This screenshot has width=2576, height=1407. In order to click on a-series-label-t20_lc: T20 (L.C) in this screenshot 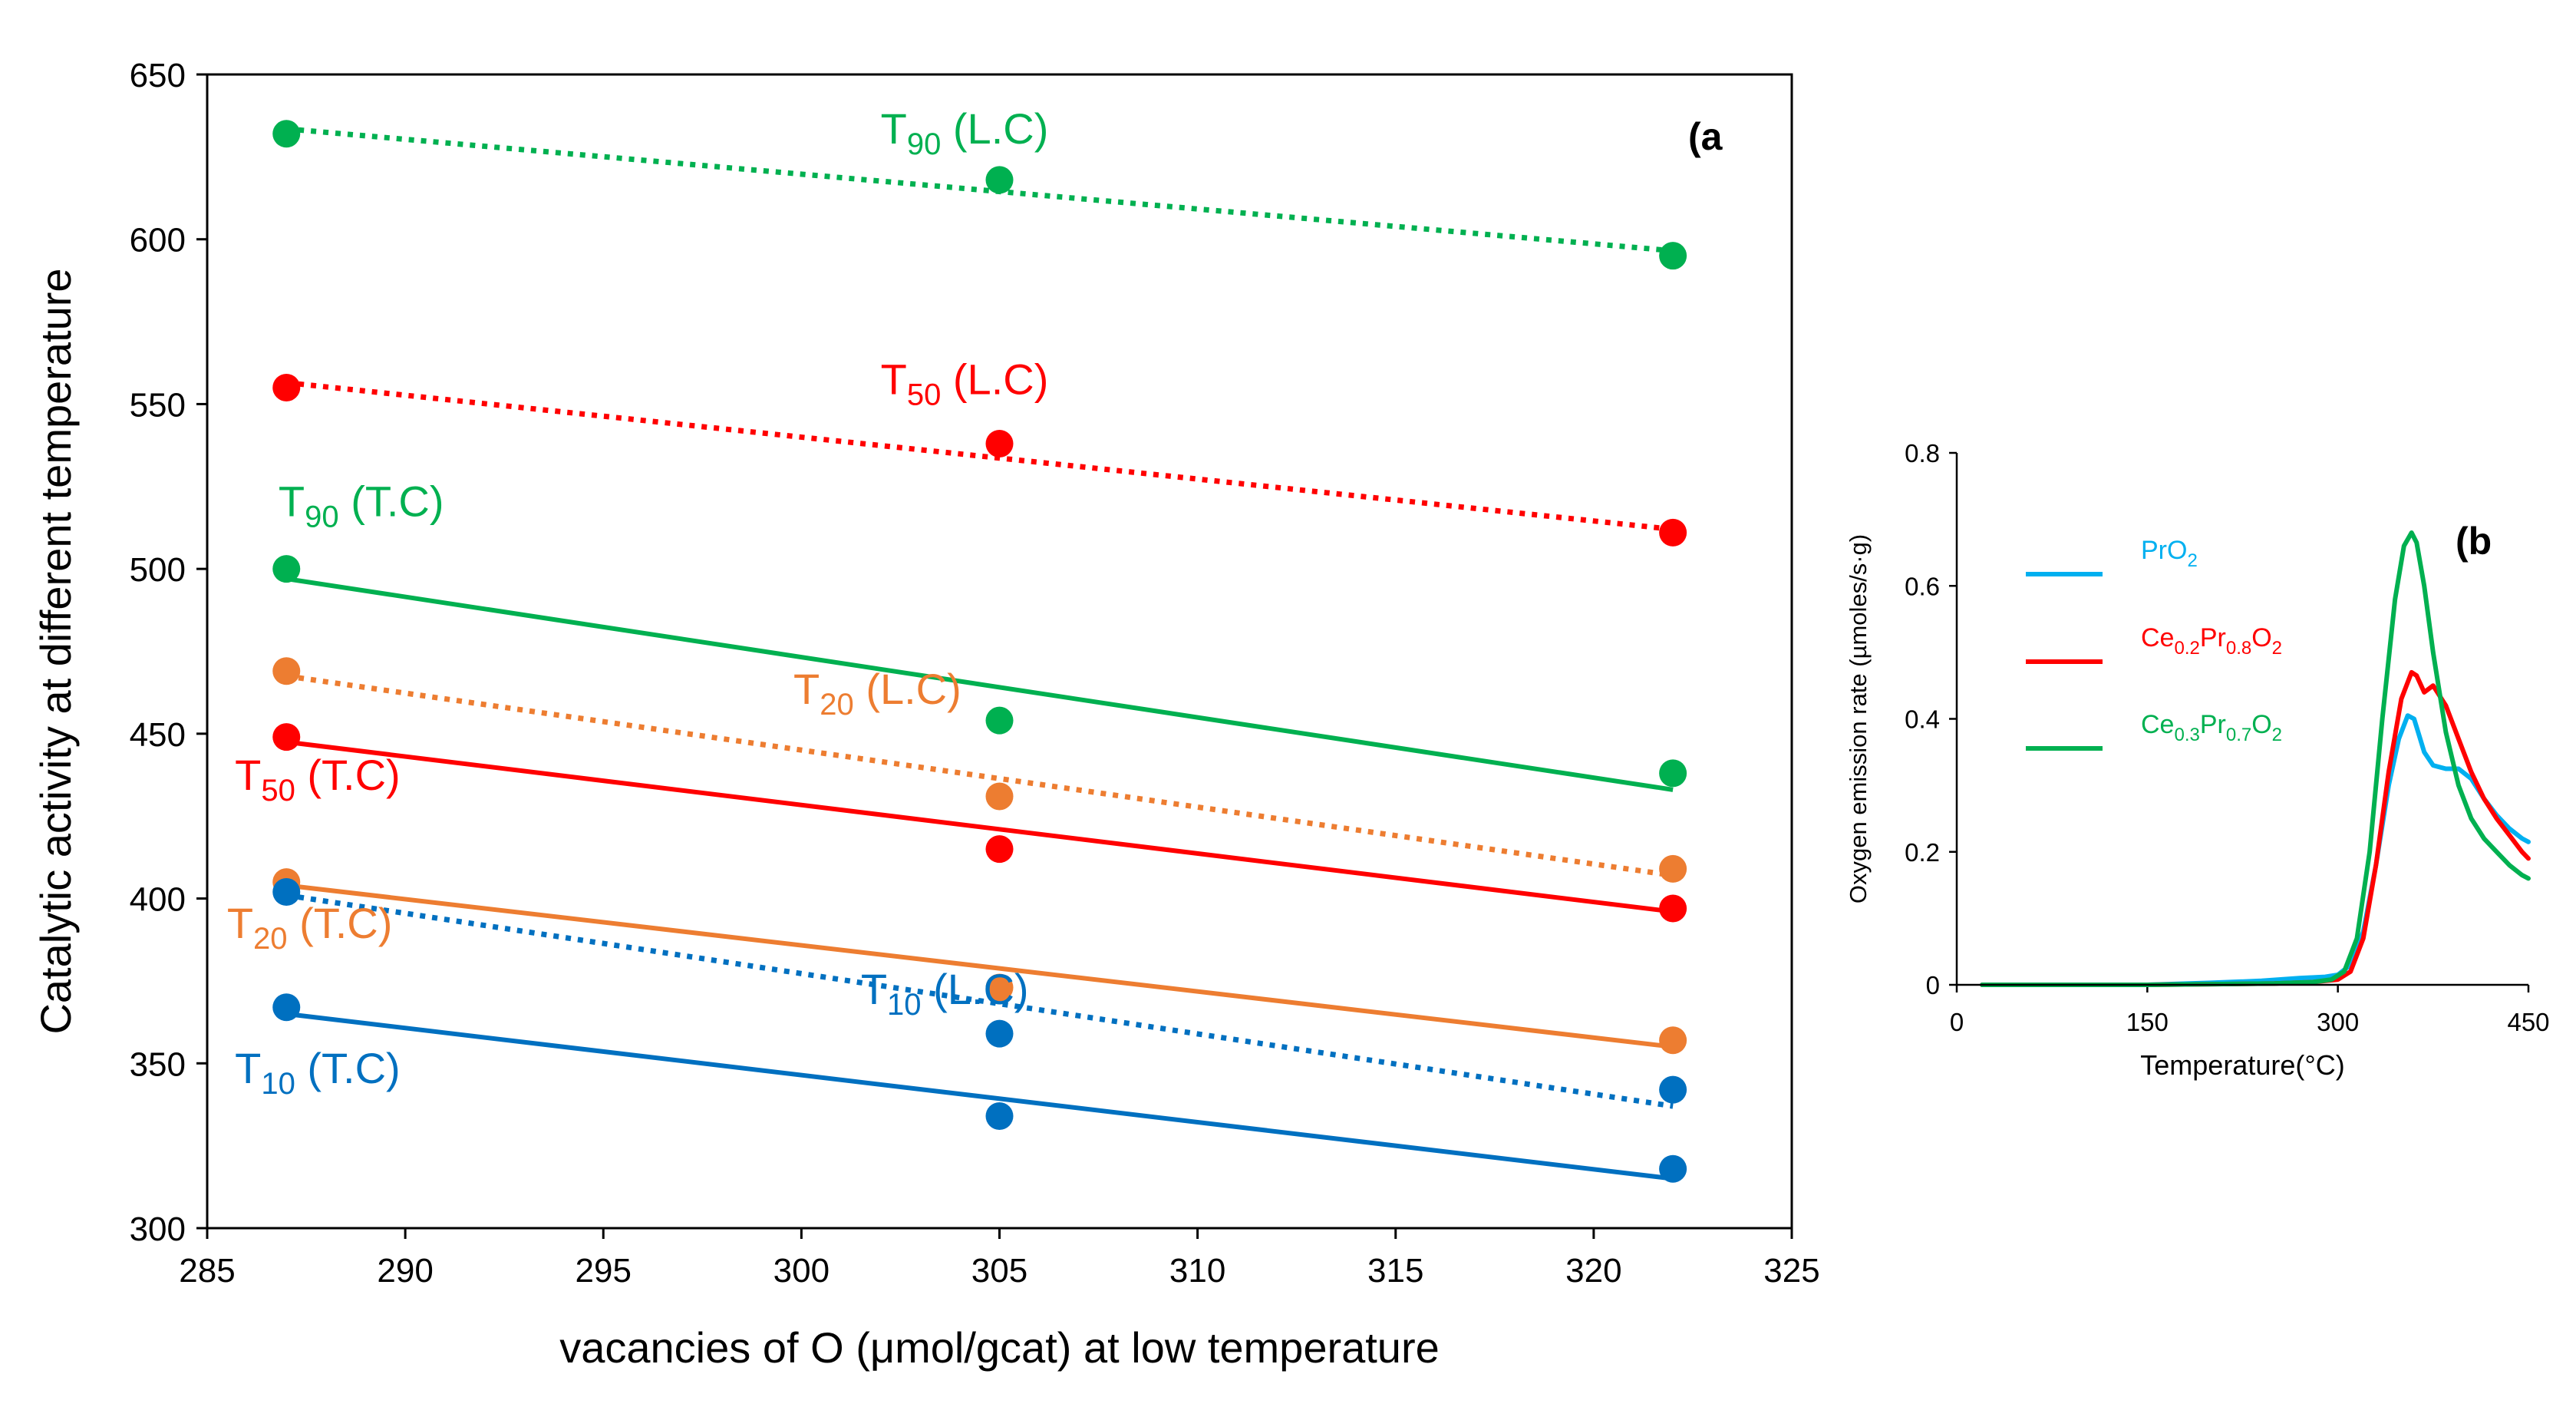, I will do `click(877, 693)`.